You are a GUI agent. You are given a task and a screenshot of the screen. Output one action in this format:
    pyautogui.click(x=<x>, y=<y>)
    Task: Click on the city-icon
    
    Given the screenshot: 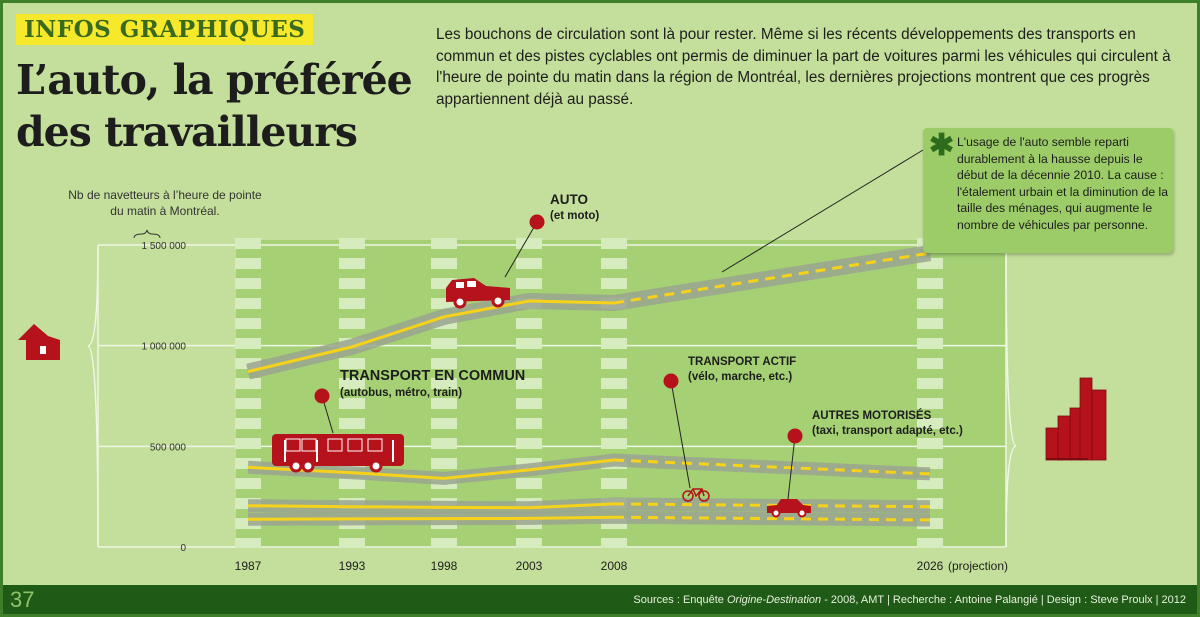 What is the action you would take?
    pyautogui.click(x=1076, y=419)
    